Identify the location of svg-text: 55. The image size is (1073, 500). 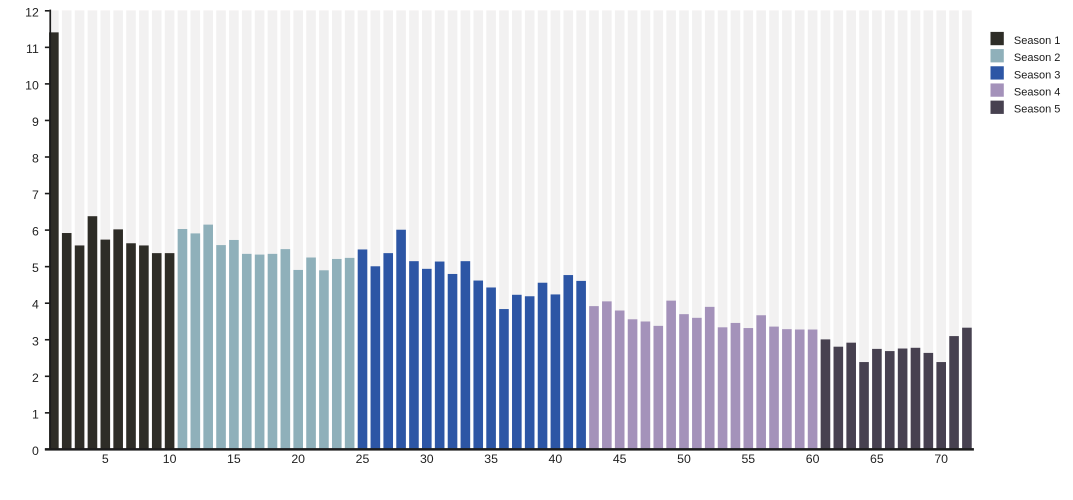
(748, 459).